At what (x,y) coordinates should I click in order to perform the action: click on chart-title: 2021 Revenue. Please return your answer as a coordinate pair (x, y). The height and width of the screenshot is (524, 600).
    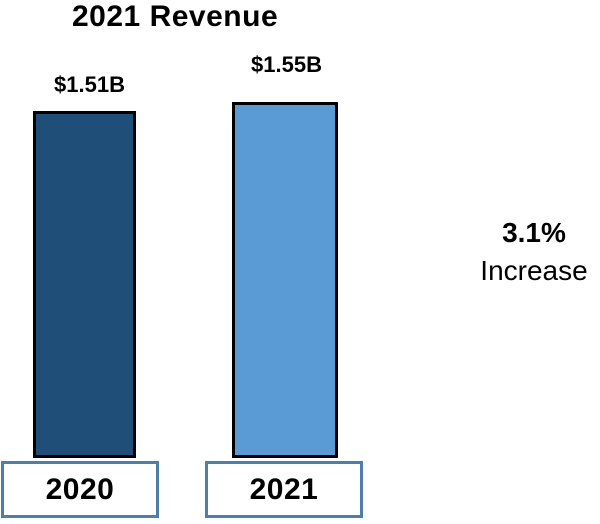
    Looking at the image, I should click on (175, 16).